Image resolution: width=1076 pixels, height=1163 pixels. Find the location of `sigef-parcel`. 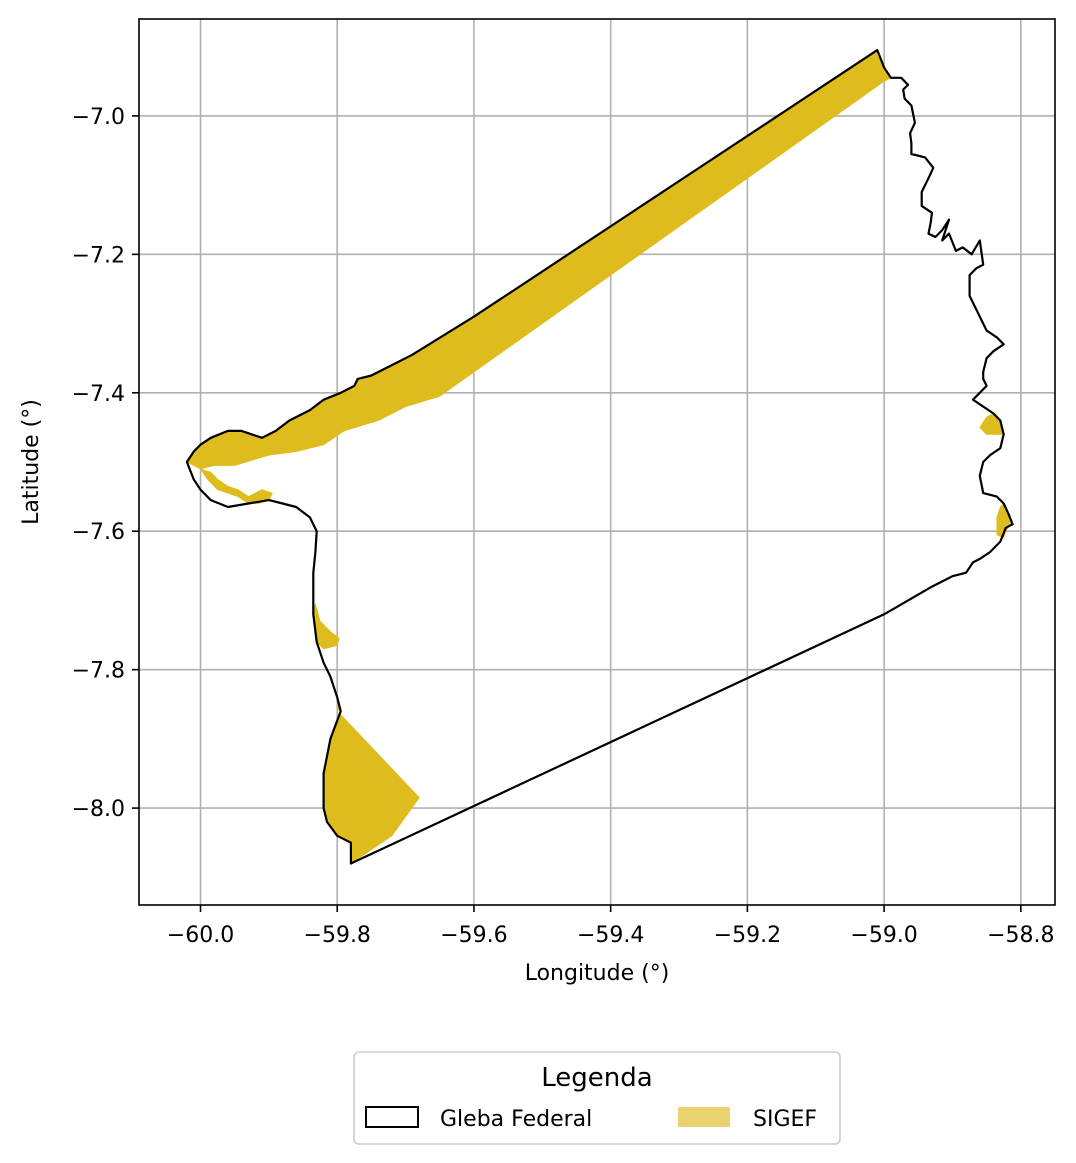

sigef-parcel is located at coordinates (236, 486).